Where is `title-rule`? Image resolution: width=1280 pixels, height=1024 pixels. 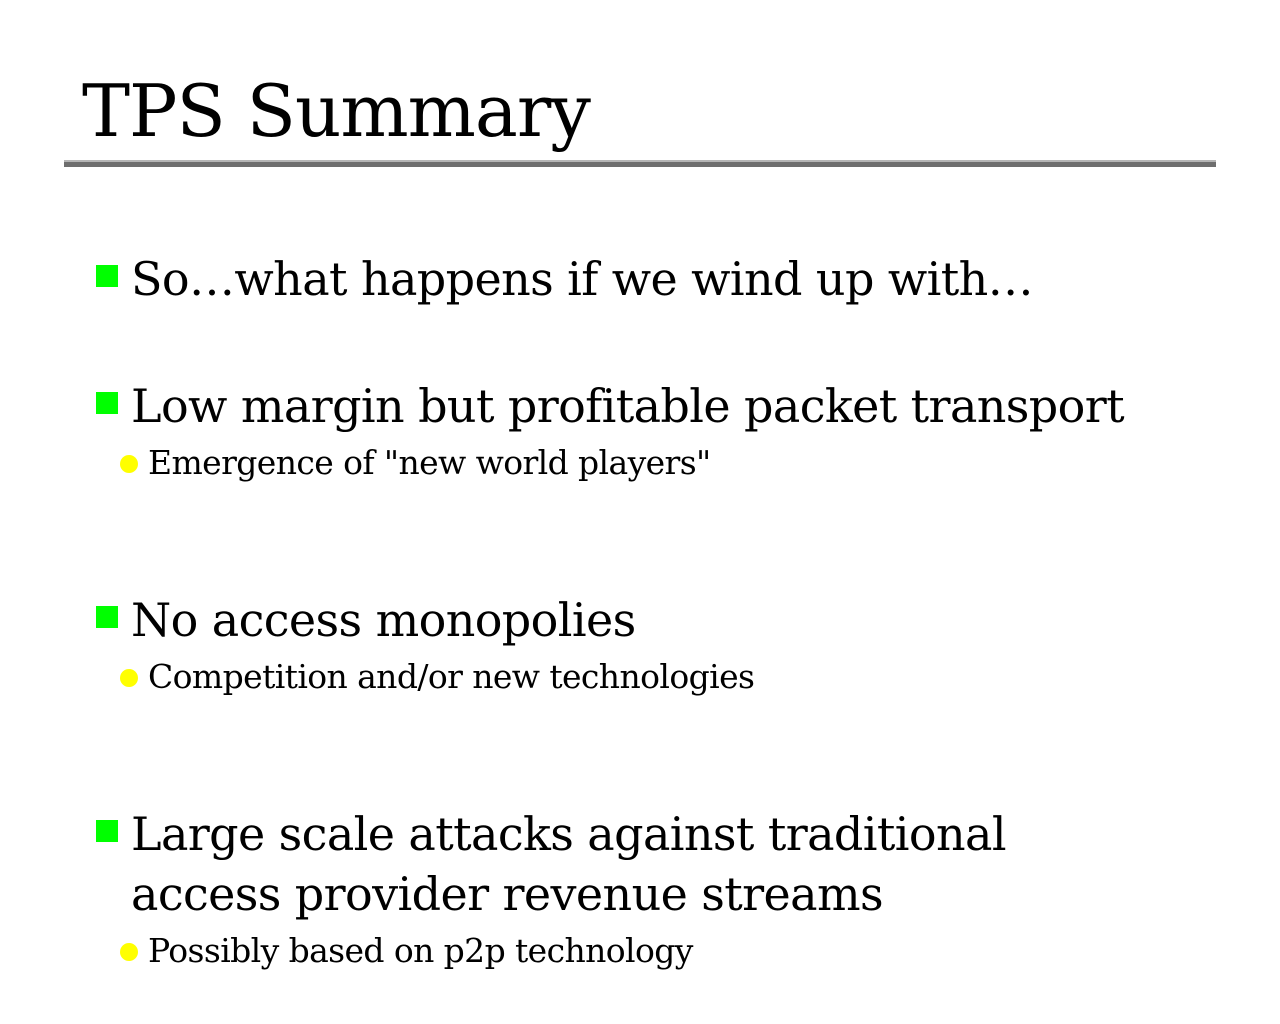 title-rule is located at coordinates (640, 163).